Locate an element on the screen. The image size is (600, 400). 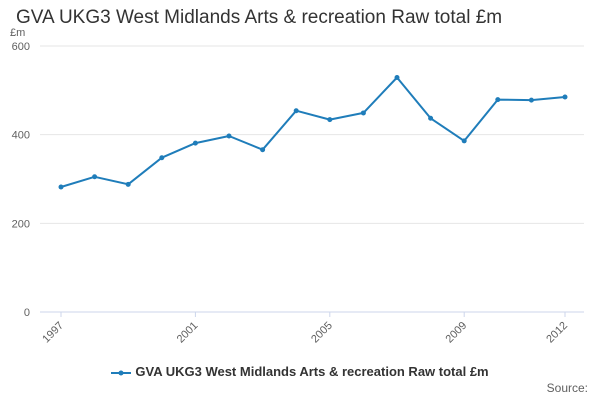
data-point-2012 is located at coordinates (565, 97).